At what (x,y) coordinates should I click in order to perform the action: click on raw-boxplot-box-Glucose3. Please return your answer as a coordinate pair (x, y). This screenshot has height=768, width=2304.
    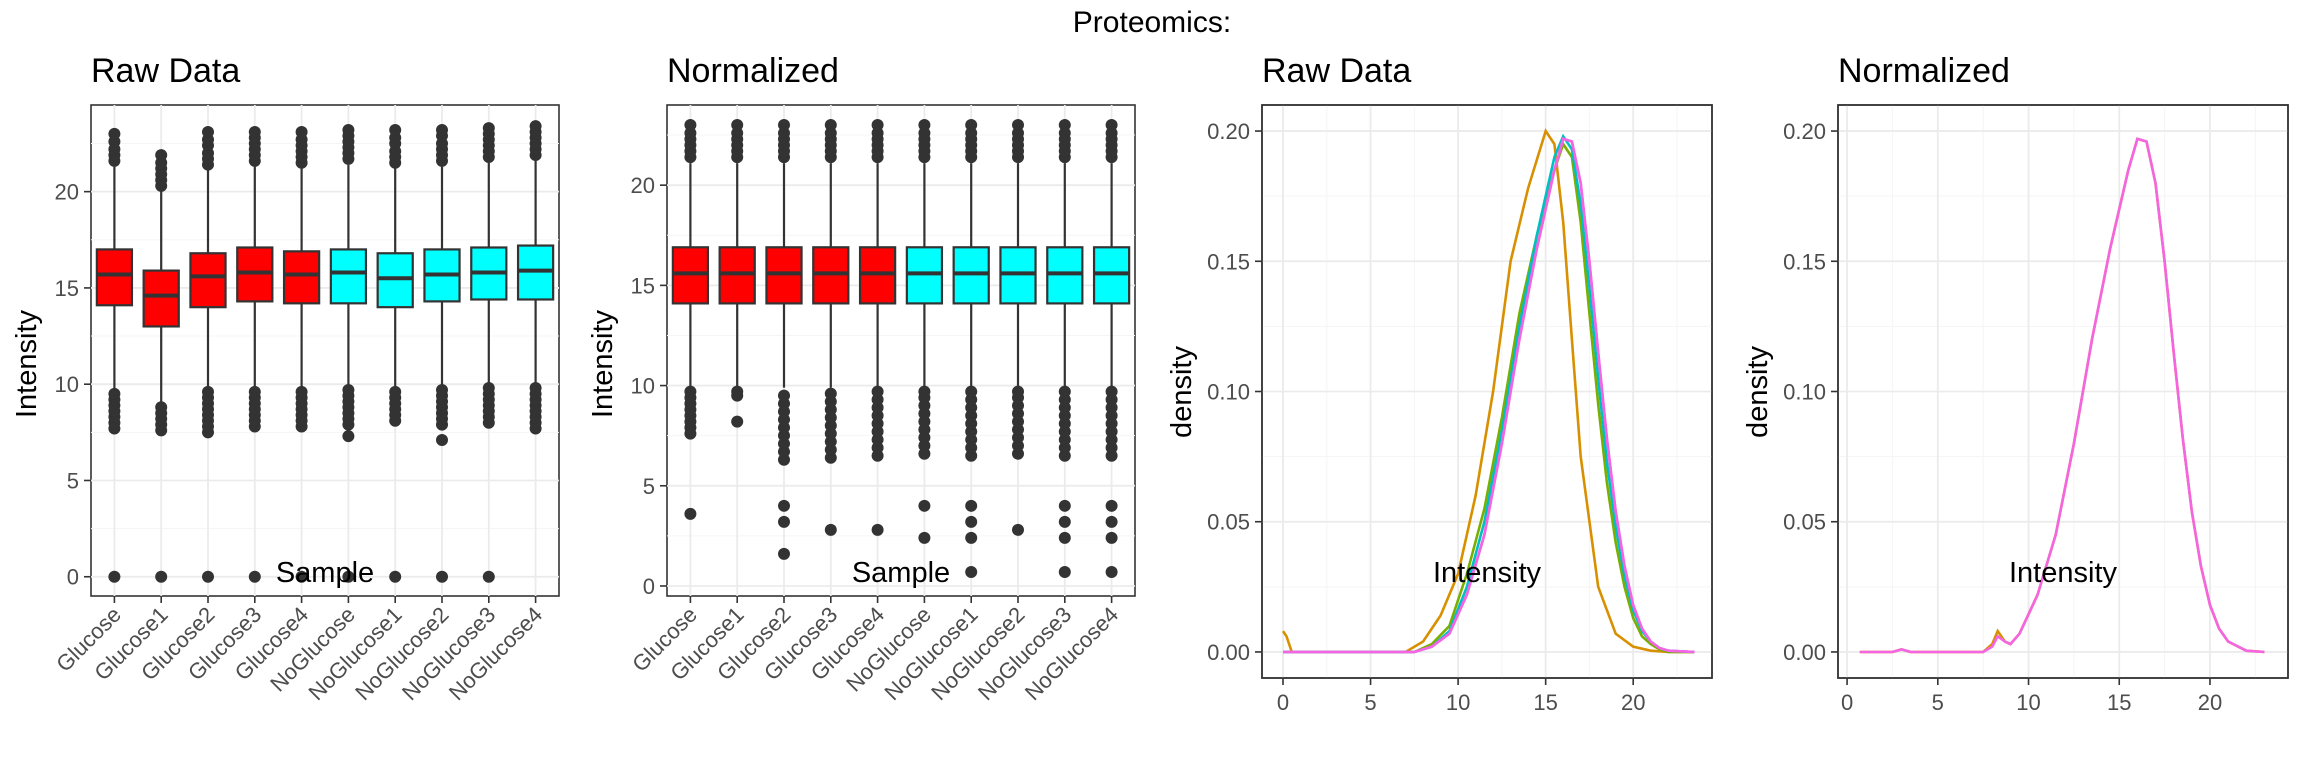
    Looking at the image, I should click on (255, 354).